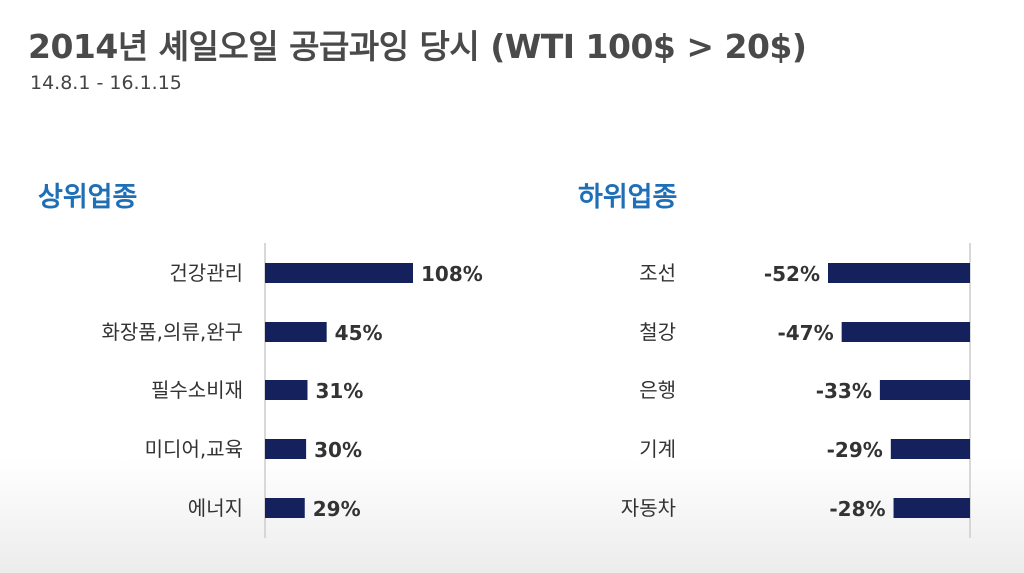  Describe the element at coordinates (805, 333) in the screenshot. I see `bottom-value-label: -47%` at that location.